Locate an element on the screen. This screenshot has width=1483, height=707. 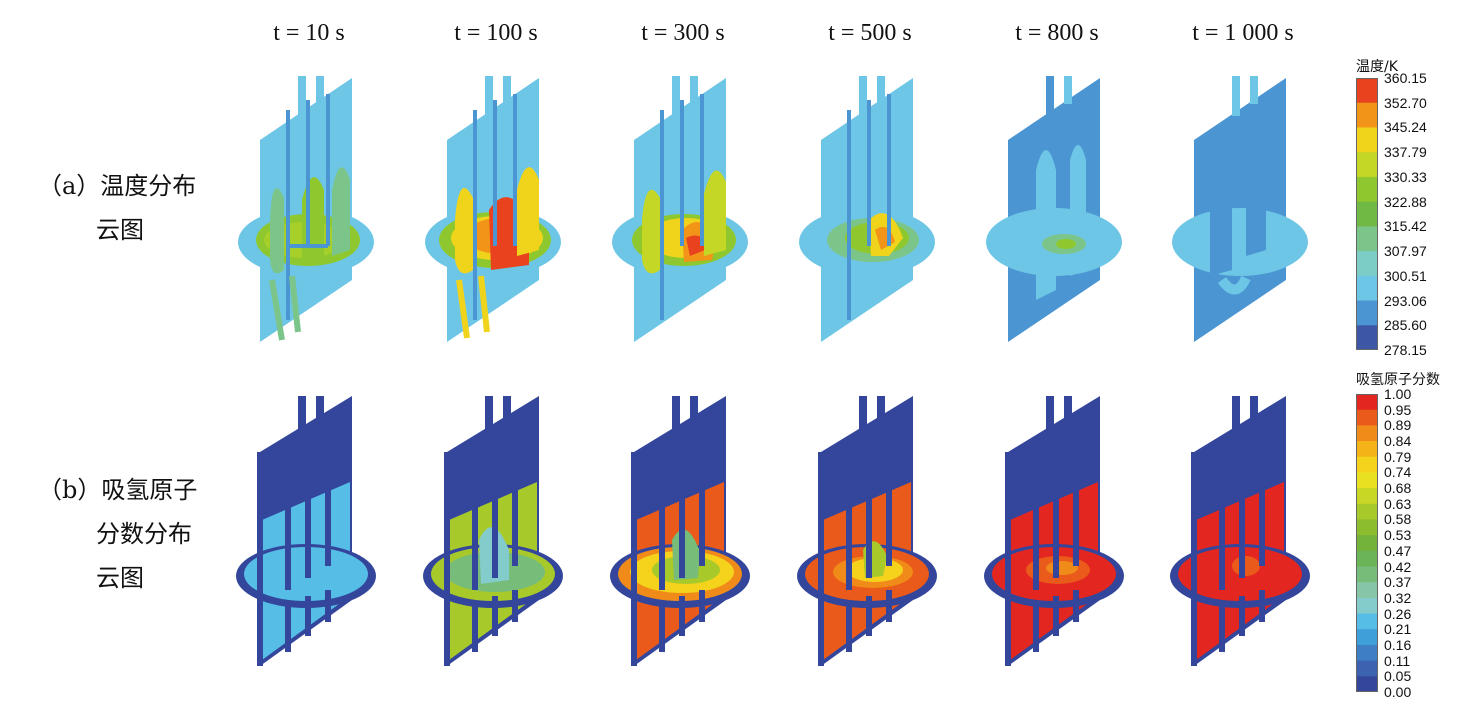
h-colorbar-tick-label: 0.21 is located at coordinates (1398, 629).